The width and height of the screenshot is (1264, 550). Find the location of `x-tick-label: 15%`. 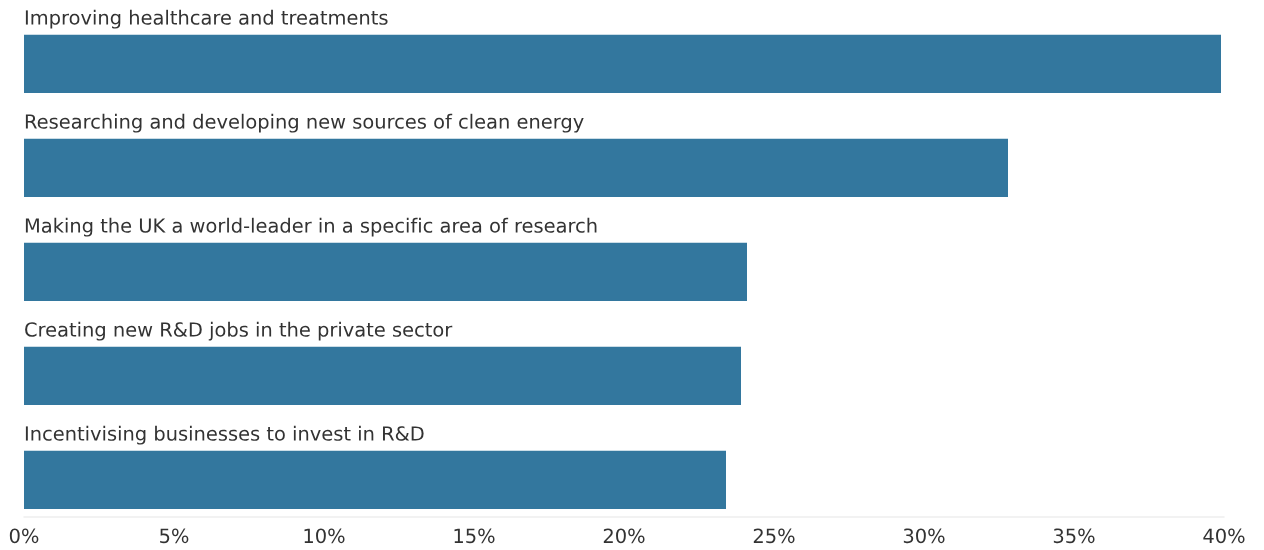

x-tick-label: 15% is located at coordinates (474, 536).